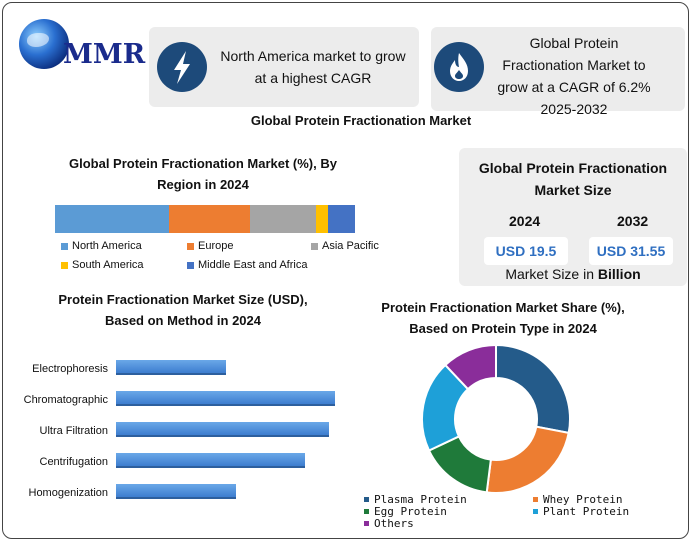 The height and width of the screenshot is (541, 691). What do you see at coordinates (107, 246) in the screenshot?
I see `legend-label: North America` at bounding box center [107, 246].